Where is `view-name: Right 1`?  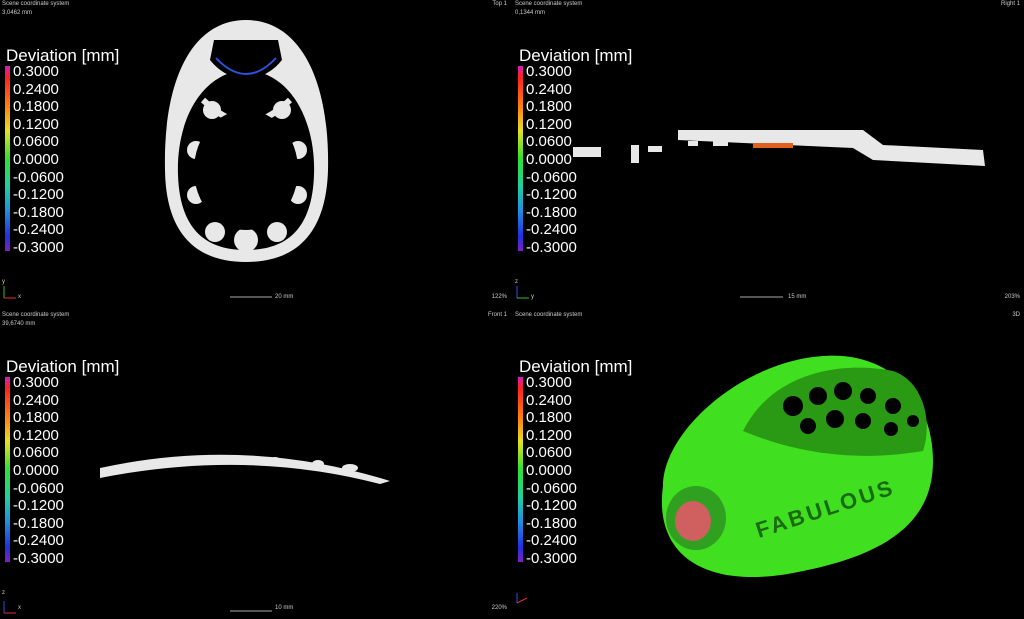 view-name: Right 1 is located at coordinates (1010, 4).